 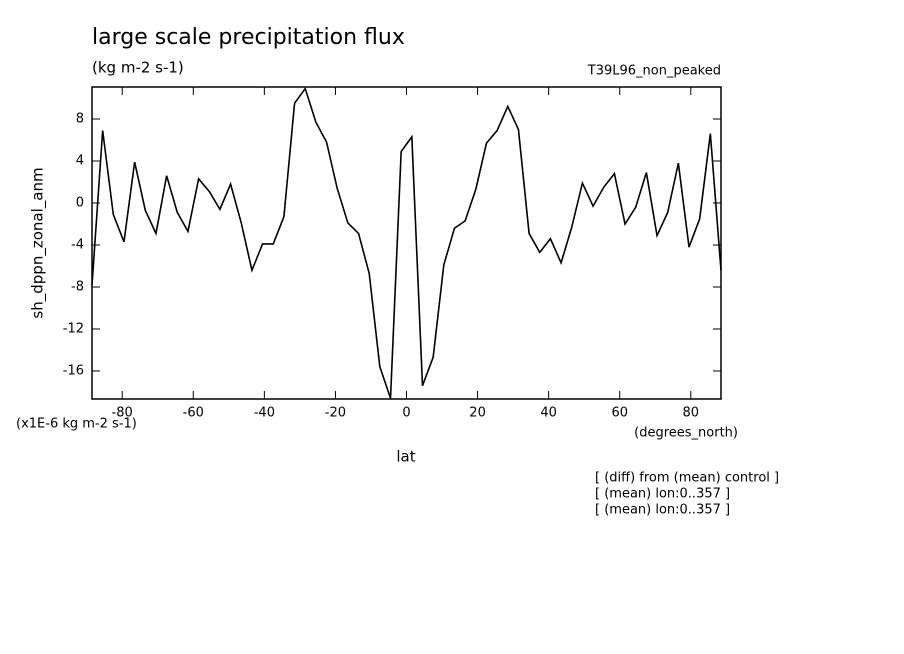 I want to click on x-tick-label: -20, so click(x=335, y=413).